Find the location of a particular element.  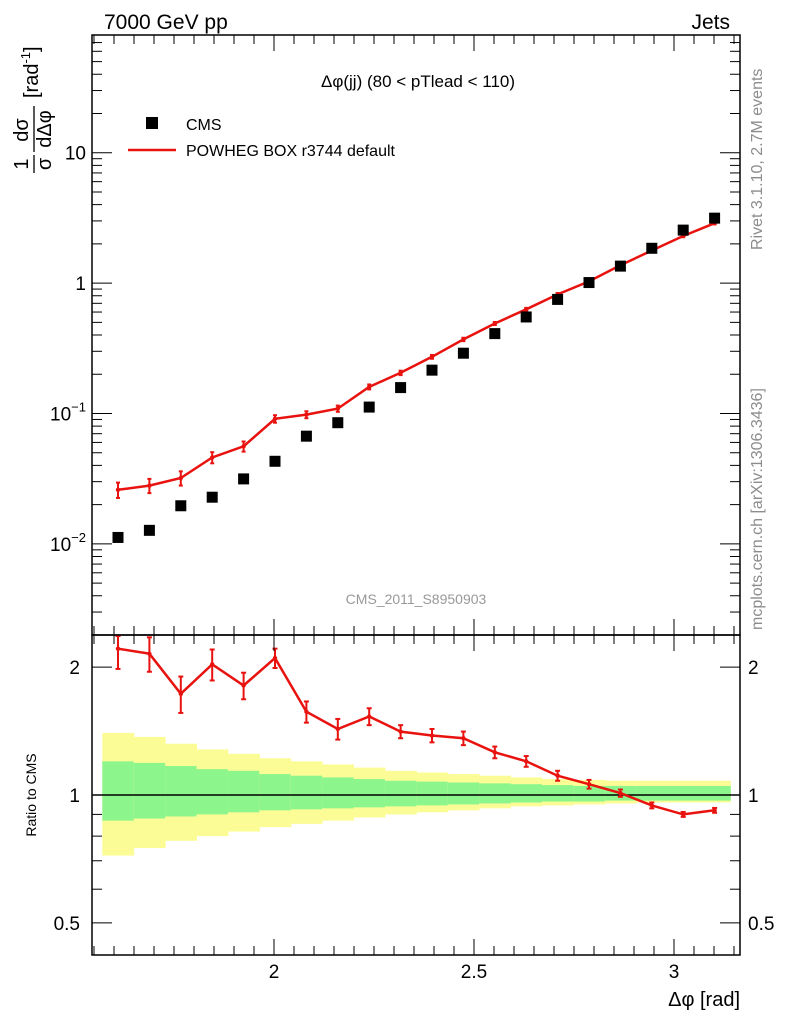

tick-exponent: −1 is located at coordinates (78, 406).